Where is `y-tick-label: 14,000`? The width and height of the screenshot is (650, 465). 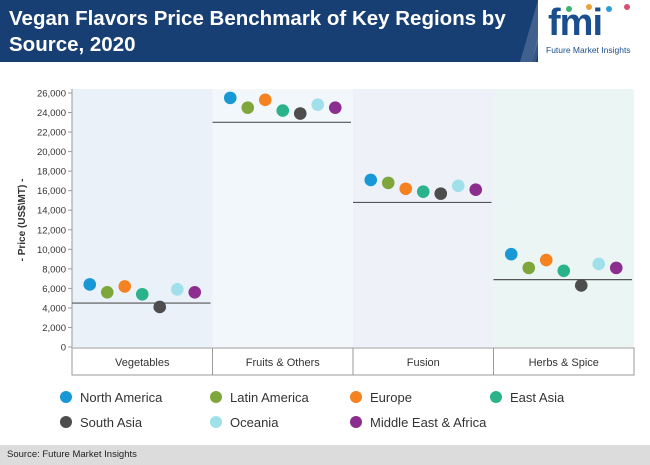 y-tick-label: 14,000 is located at coordinates (51, 211).